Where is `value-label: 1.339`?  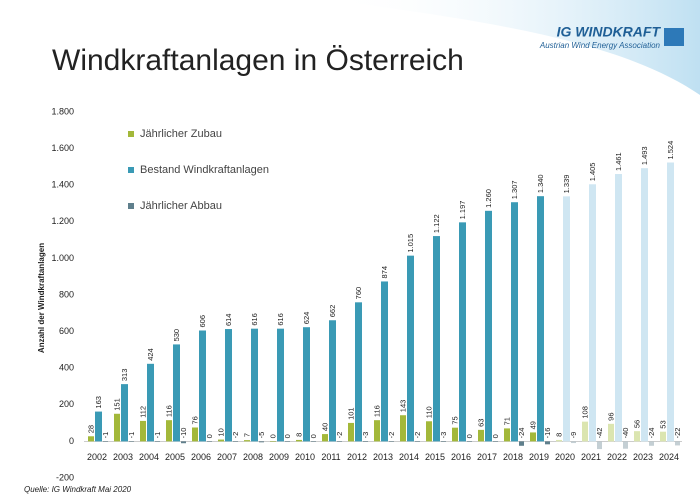
value-label: 1.339 is located at coordinates (566, 184).